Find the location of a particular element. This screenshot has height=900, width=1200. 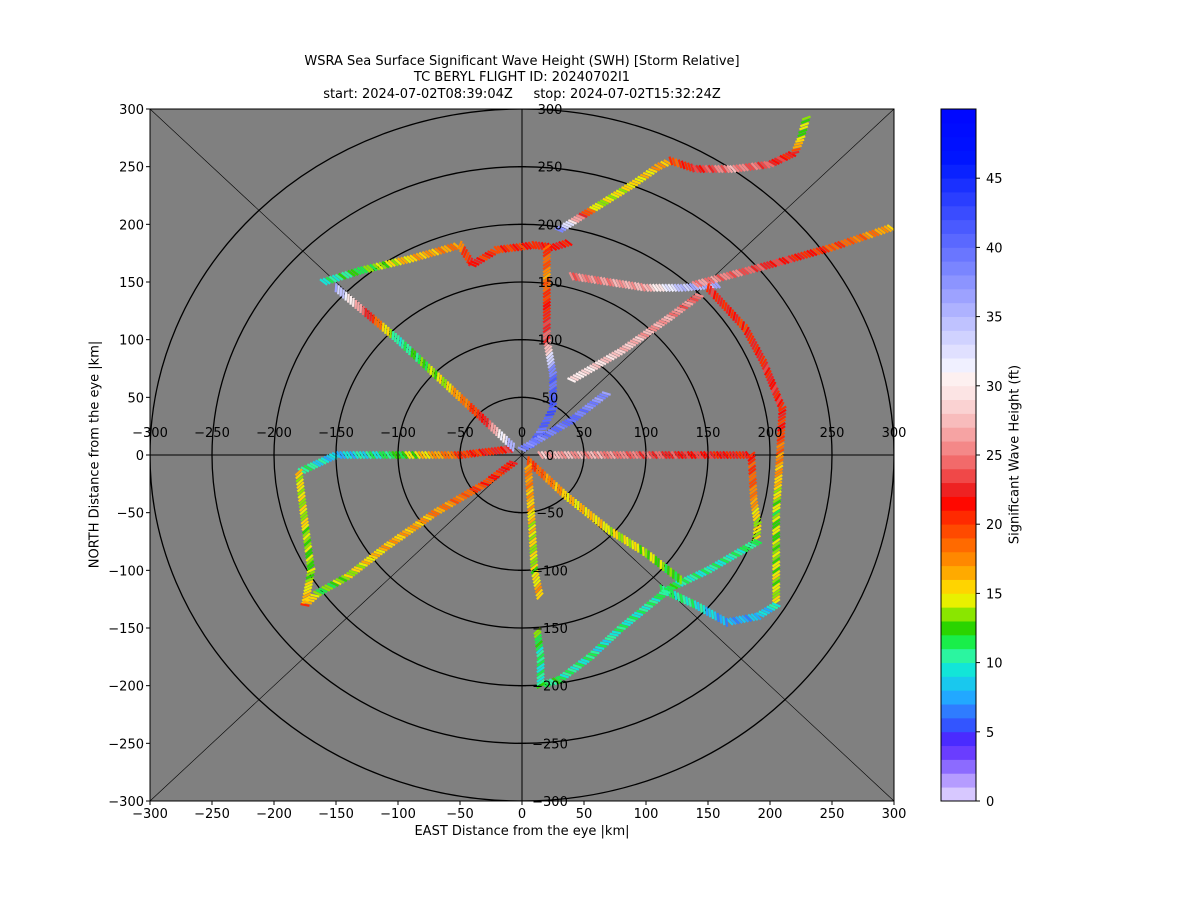

x-tick-label: 250 is located at coordinates (832, 814).